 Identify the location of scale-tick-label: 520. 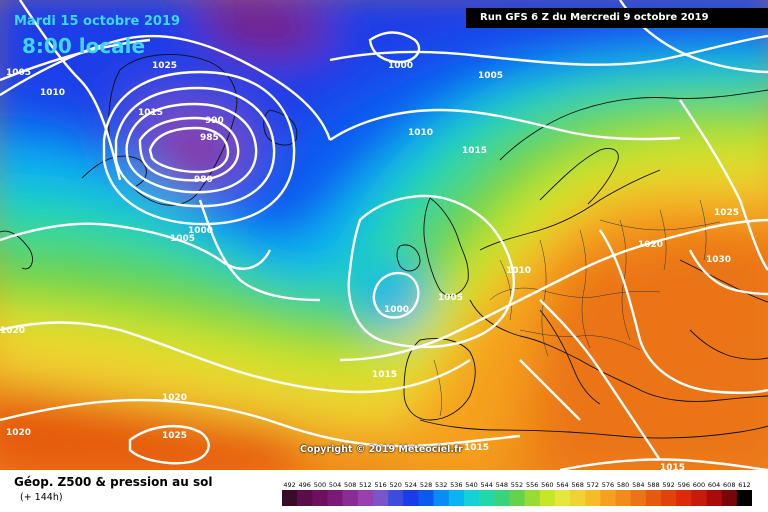
(395, 485).